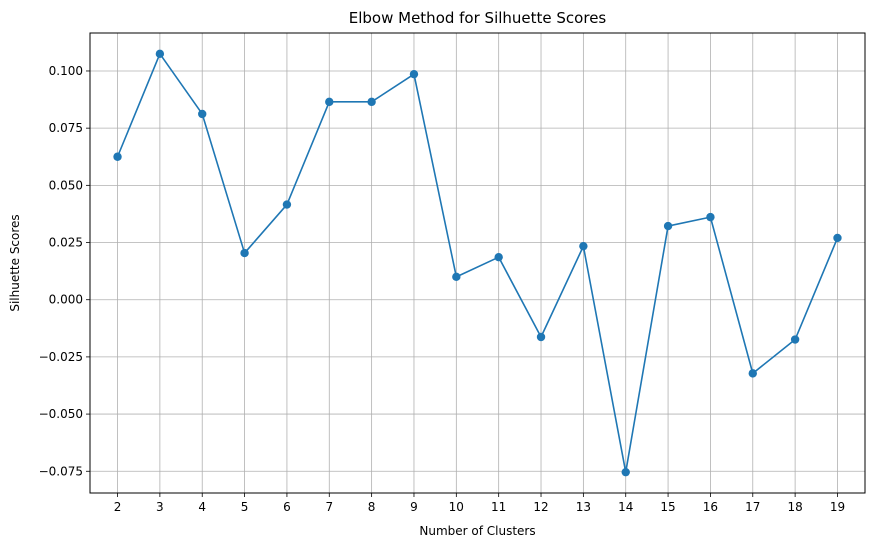  I want to click on x-axis-label: Number of Clusters, so click(477, 531).